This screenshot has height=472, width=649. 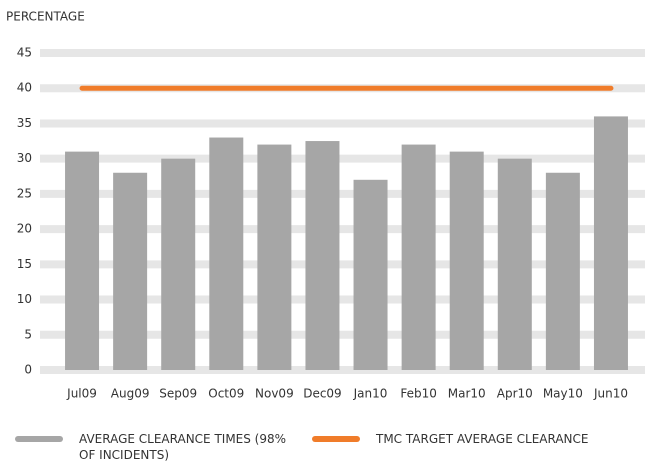 What do you see at coordinates (24, 193) in the screenshot?
I see `y-tick-label: 25` at bounding box center [24, 193].